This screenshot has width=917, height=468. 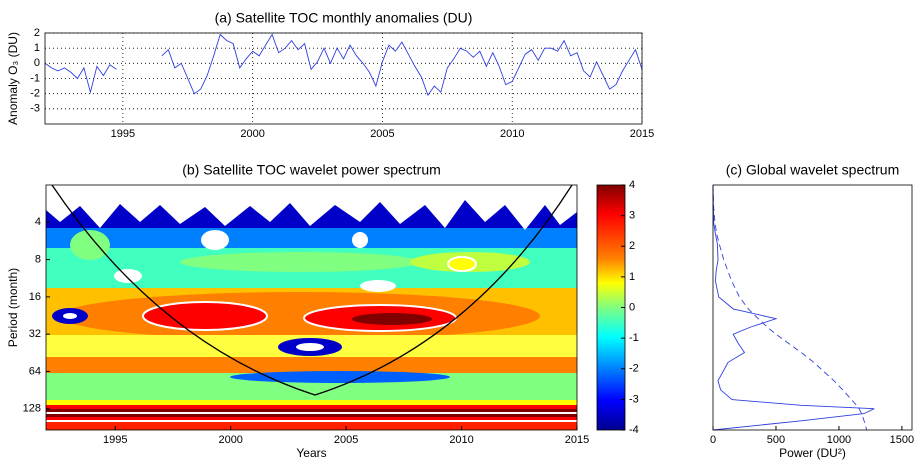 I want to click on colorbar-tick-label: -1, so click(x=634, y=338).